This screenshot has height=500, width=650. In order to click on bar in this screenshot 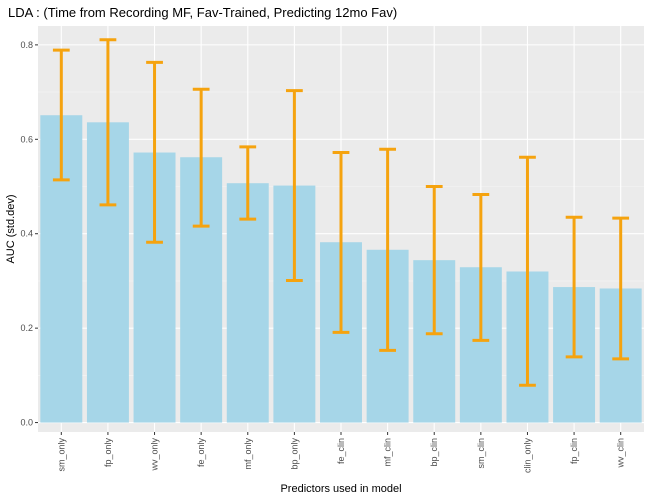, I will do `click(247, 303)`.